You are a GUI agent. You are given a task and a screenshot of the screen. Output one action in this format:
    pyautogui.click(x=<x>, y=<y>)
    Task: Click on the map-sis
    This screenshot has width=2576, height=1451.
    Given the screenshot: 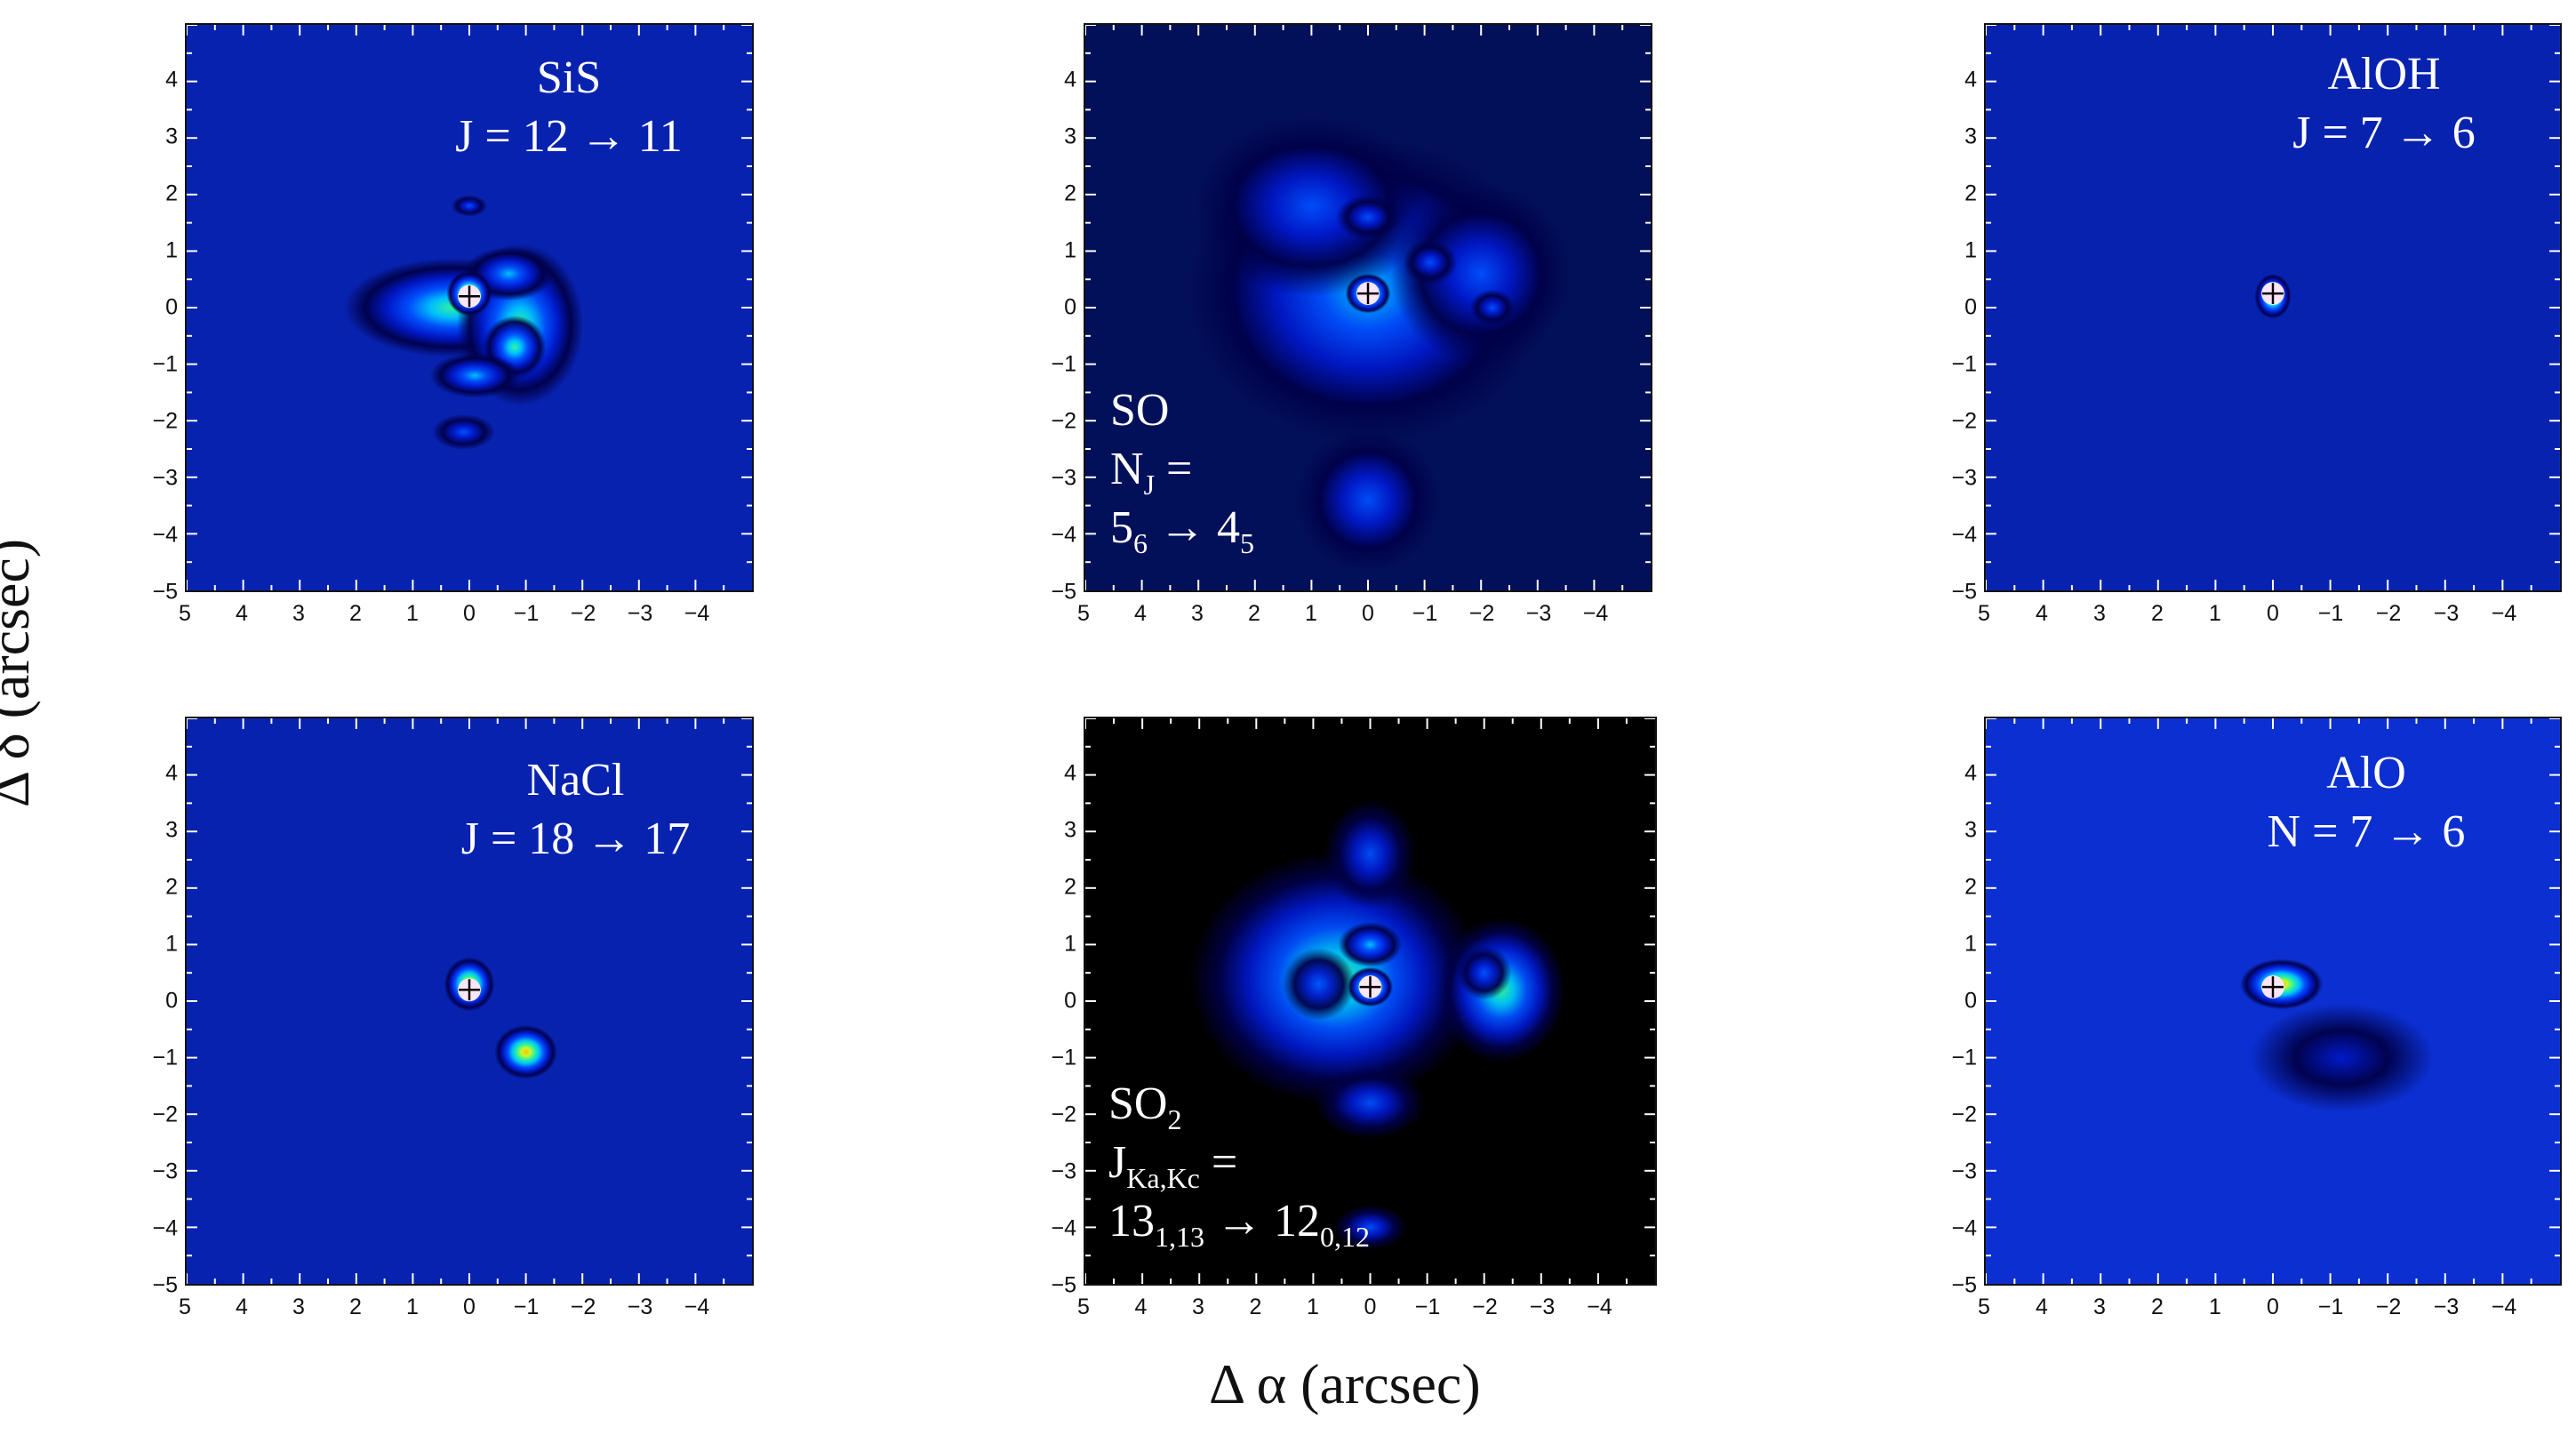 What is the action you would take?
    pyautogui.click(x=469, y=307)
    